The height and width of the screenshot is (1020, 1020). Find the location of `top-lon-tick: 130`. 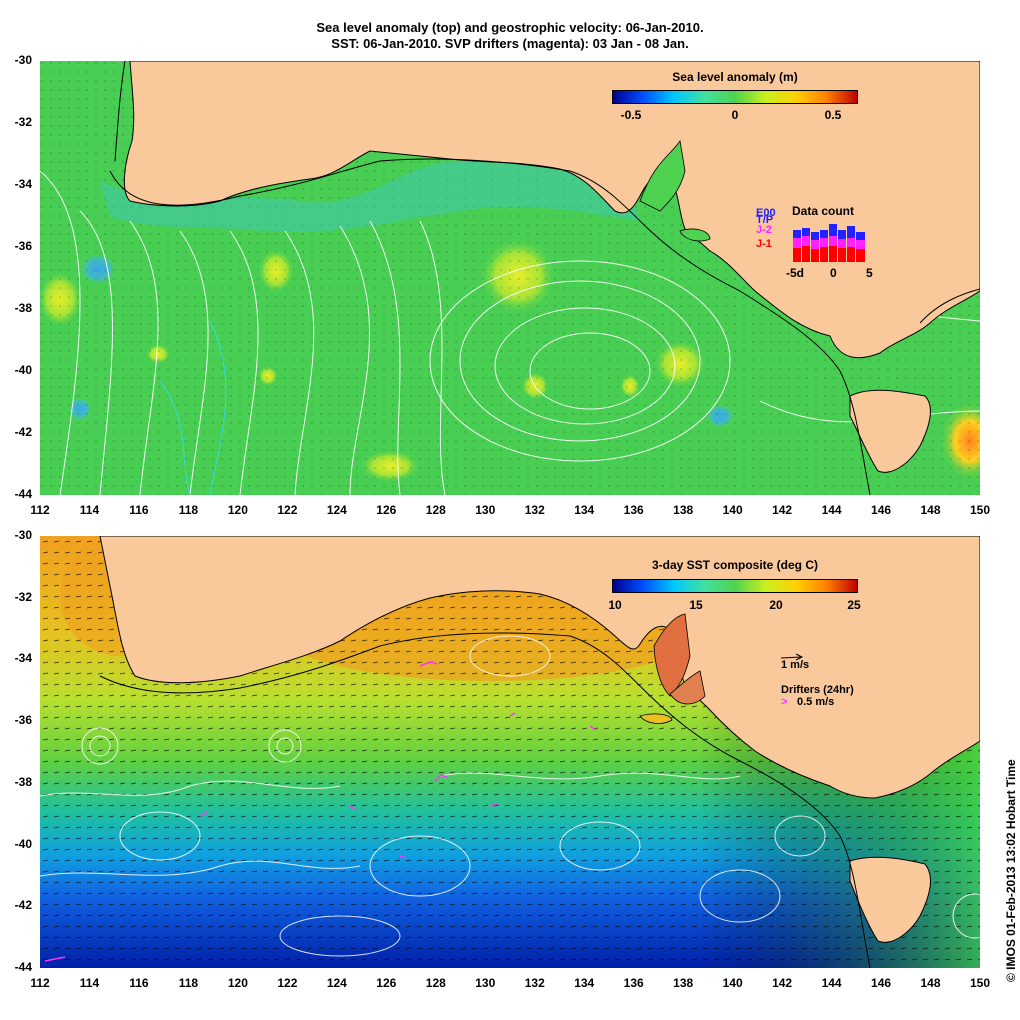

top-lon-tick: 130 is located at coordinates (485, 510).